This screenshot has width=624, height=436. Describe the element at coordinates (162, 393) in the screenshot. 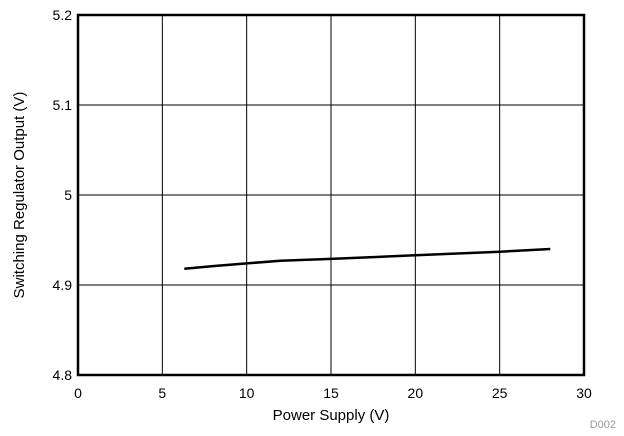

I see `x-tick-label: 5` at that location.